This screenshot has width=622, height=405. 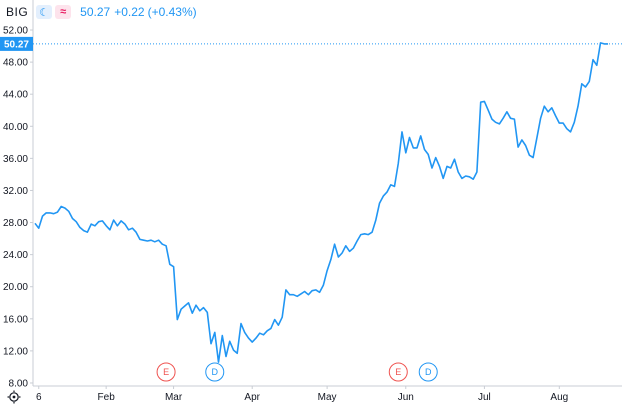 I want to click on x-tick-label: Apr, so click(x=252, y=397).